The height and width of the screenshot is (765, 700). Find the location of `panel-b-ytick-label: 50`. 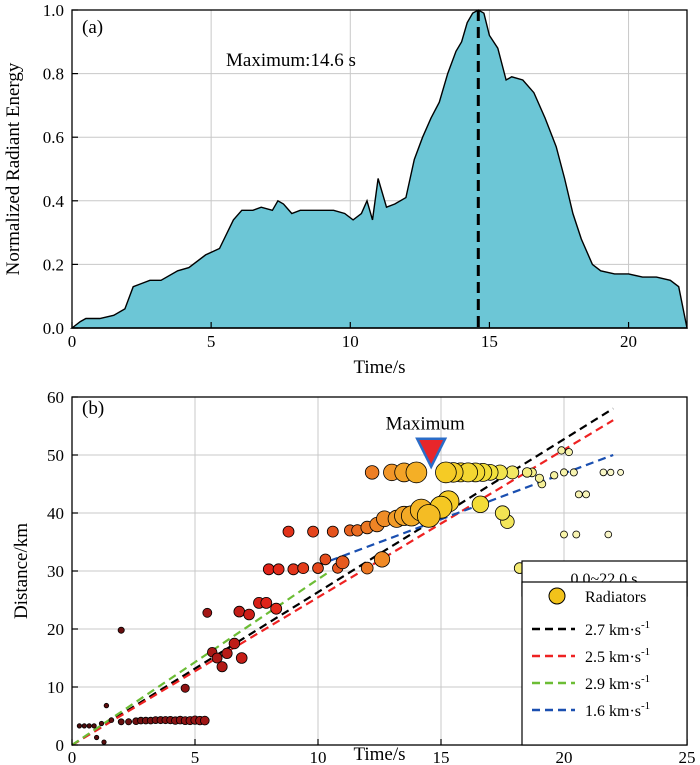

panel-b-ytick-label: 50 is located at coordinates (55, 455).